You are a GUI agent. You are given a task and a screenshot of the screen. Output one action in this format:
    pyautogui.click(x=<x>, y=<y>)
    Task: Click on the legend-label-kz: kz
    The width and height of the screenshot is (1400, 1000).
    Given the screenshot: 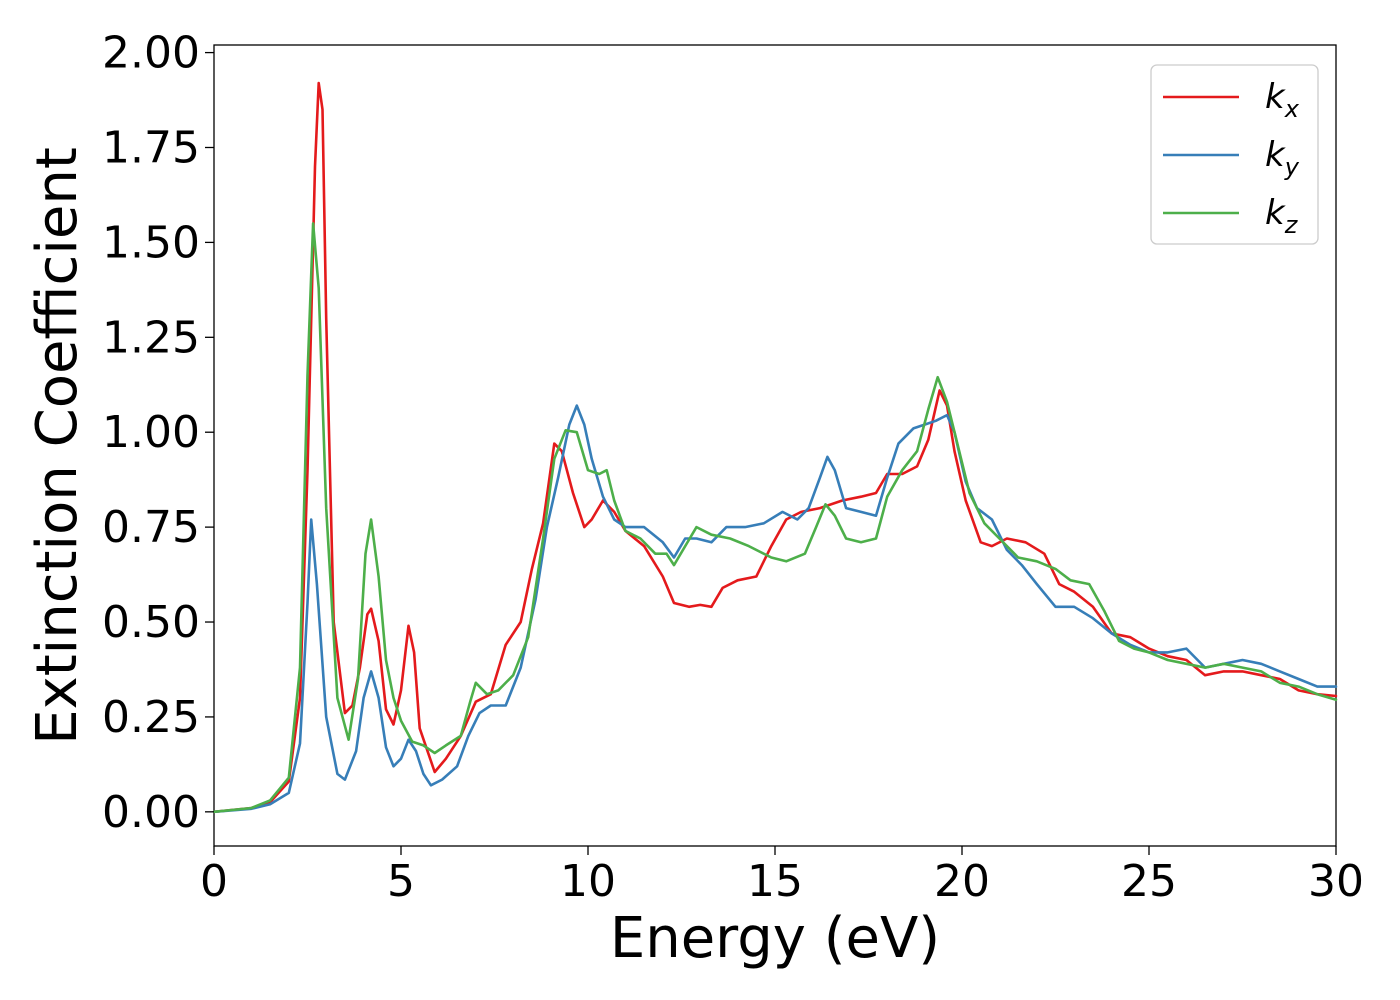 What is the action you would take?
    pyautogui.click(x=1282, y=216)
    